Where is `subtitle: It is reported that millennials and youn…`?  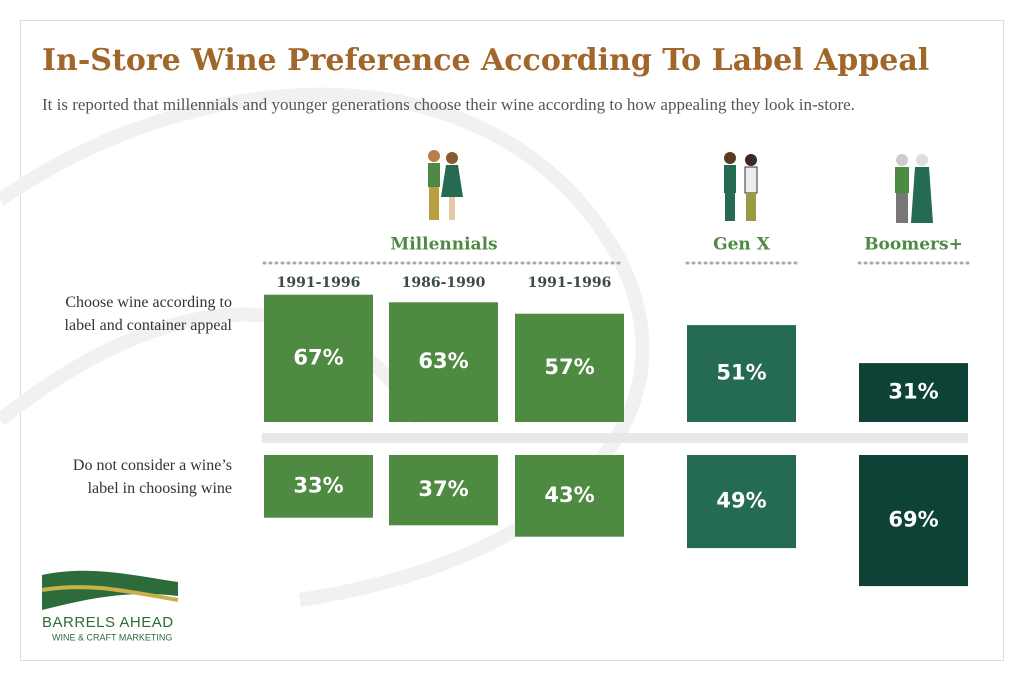
subtitle: It is reported that millennials and youn… is located at coordinates (448, 104).